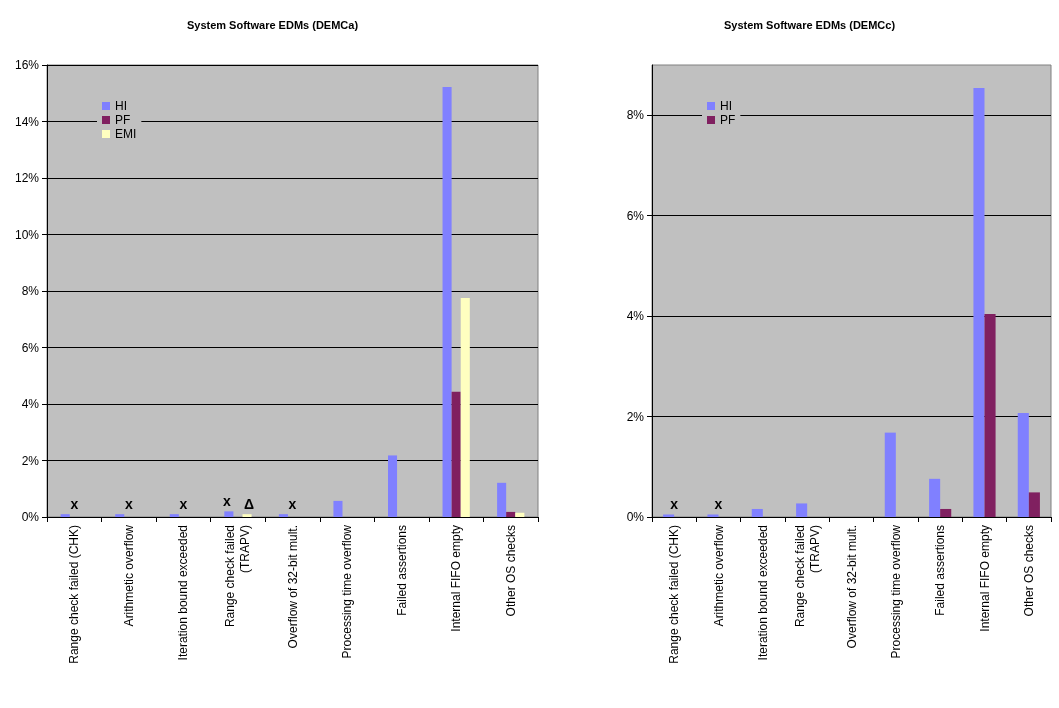  What do you see at coordinates (248, 504) in the screenshot?
I see `annotation: Δ` at bounding box center [248, 504].